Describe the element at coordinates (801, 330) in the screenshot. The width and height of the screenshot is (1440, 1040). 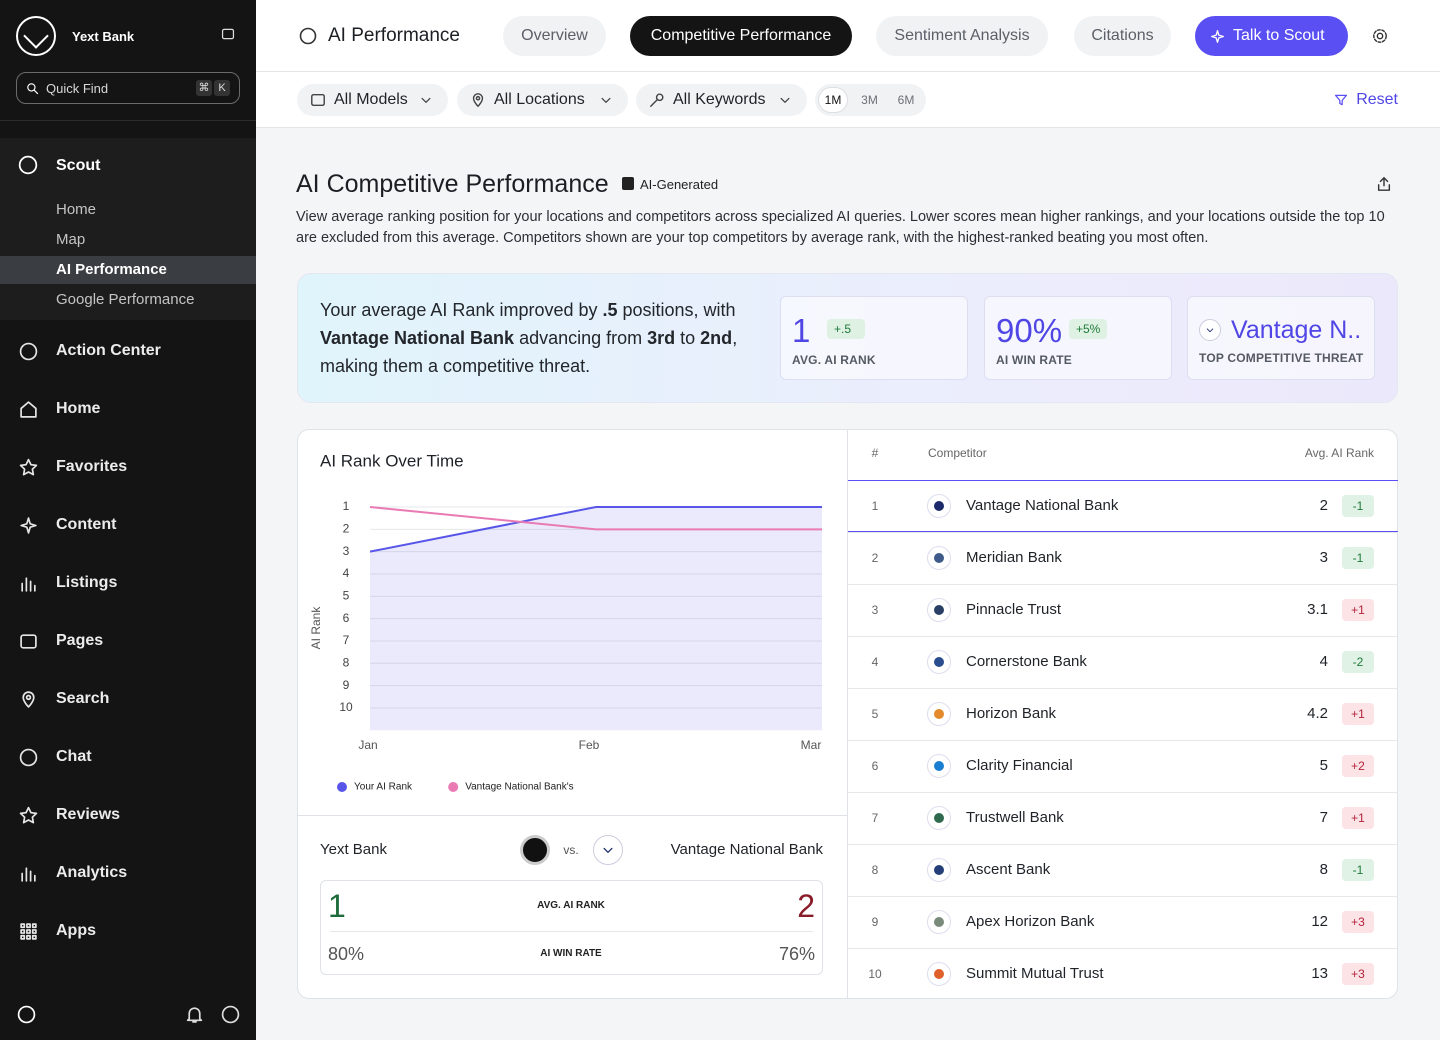
I see `kpi-value: 1` at that location.